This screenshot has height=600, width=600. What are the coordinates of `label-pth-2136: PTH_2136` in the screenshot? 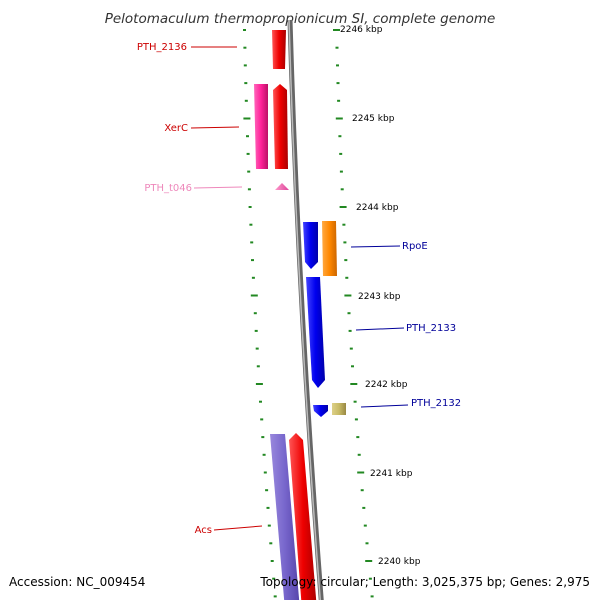 It's located at (162, 47).